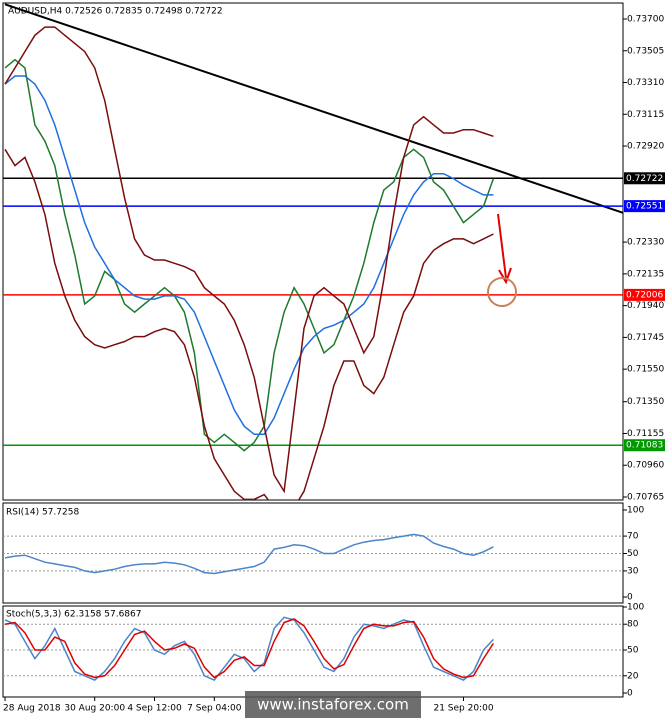  I want to click on level-label: 0.72006, so click(644, 295).